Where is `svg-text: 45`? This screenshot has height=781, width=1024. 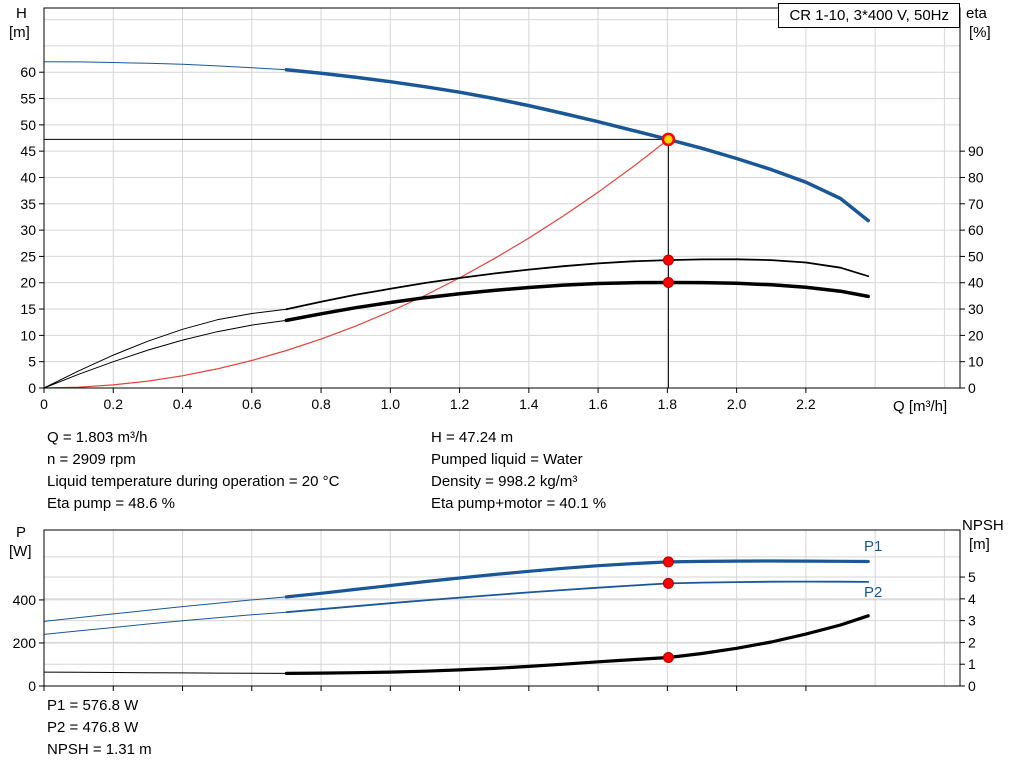 svg-text: 45 is located at coordinates (28, 151).